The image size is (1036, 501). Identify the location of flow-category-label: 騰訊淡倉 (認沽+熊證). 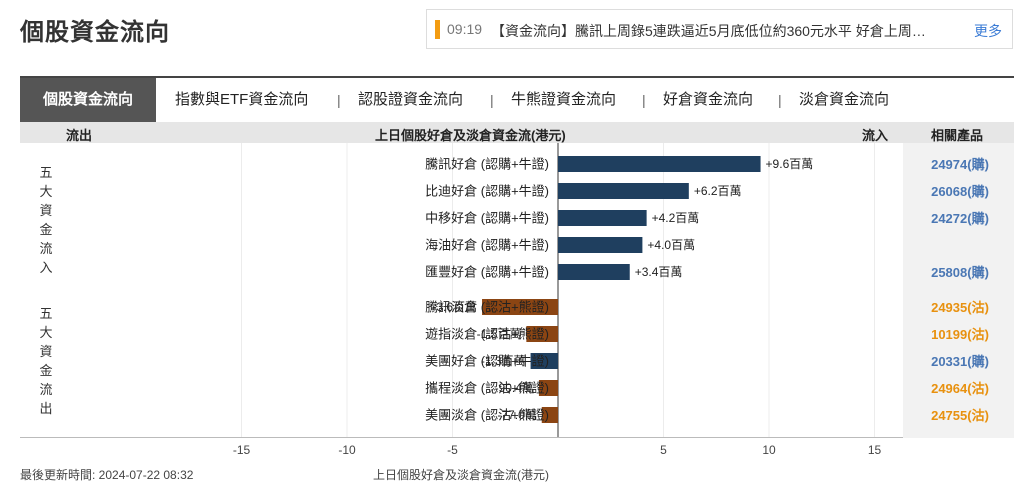
(487, 307).